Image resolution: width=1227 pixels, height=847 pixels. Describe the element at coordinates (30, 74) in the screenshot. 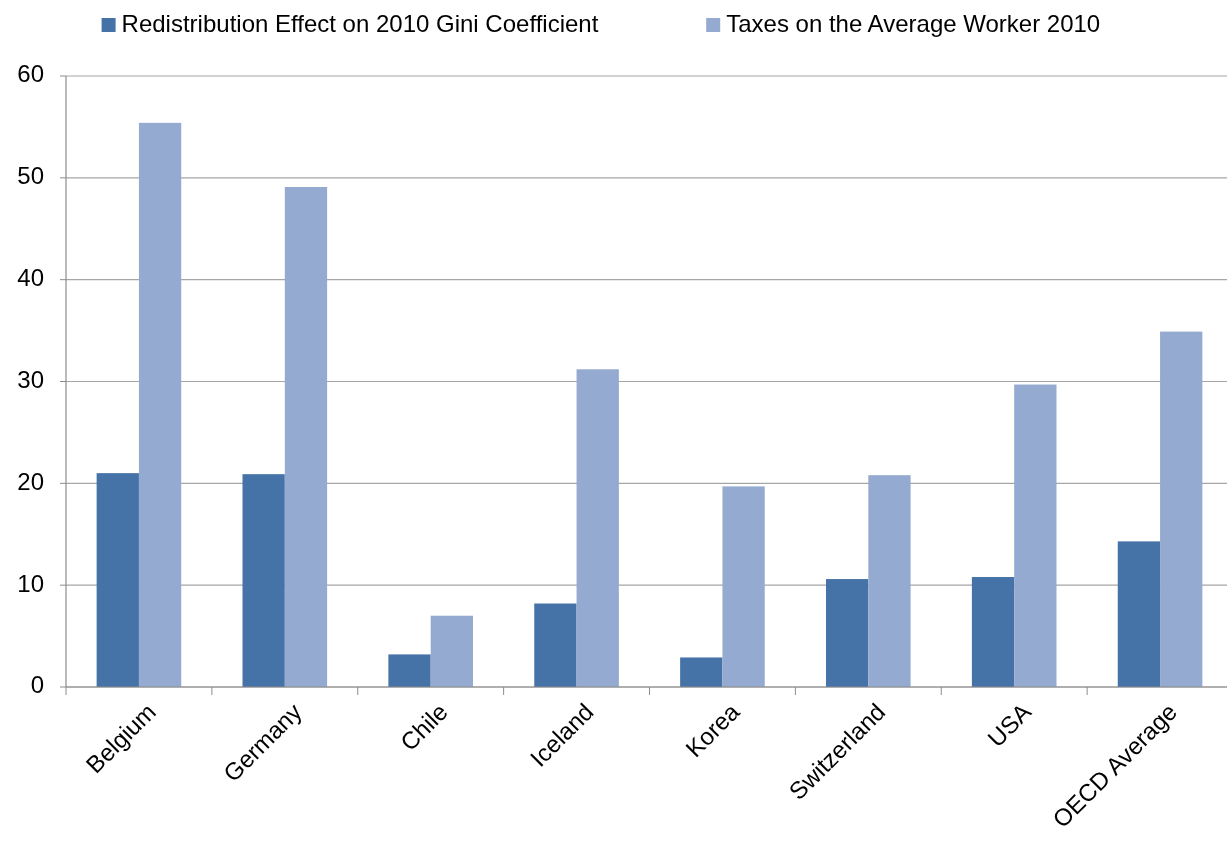

I see `y-tick-label: 60` at that location.